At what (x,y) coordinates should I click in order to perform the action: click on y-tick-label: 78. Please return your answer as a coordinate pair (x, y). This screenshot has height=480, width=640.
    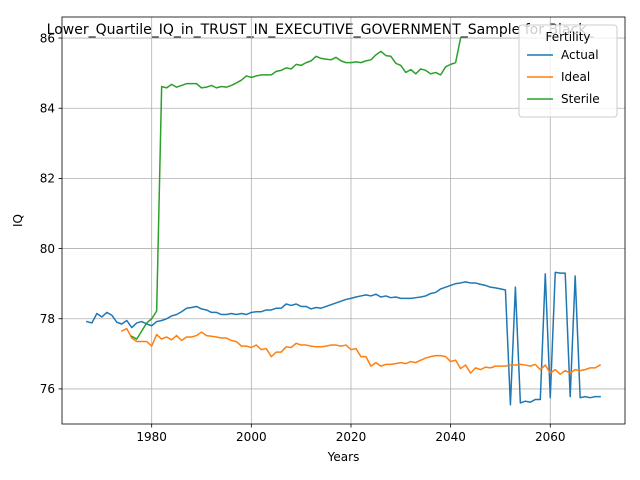
    Looking at the image, I should click on (47, 319).